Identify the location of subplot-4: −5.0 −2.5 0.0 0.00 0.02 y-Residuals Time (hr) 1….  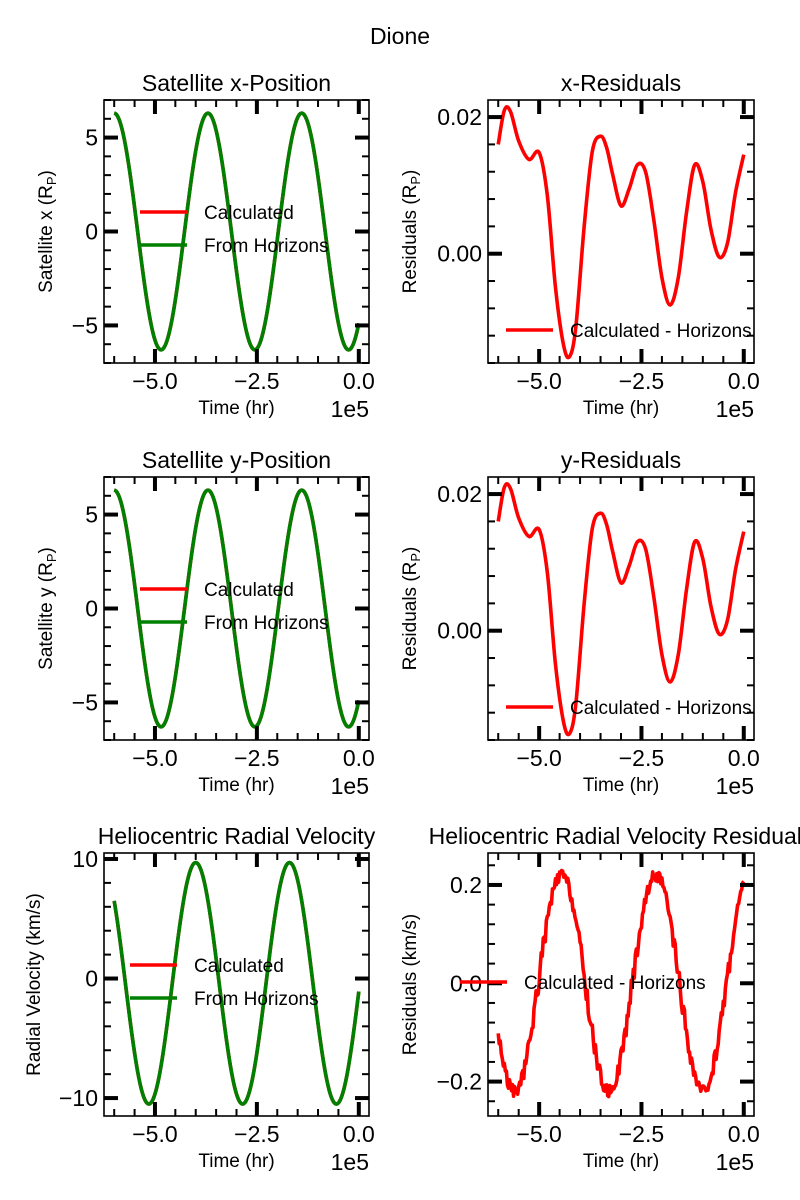
(580, 623).